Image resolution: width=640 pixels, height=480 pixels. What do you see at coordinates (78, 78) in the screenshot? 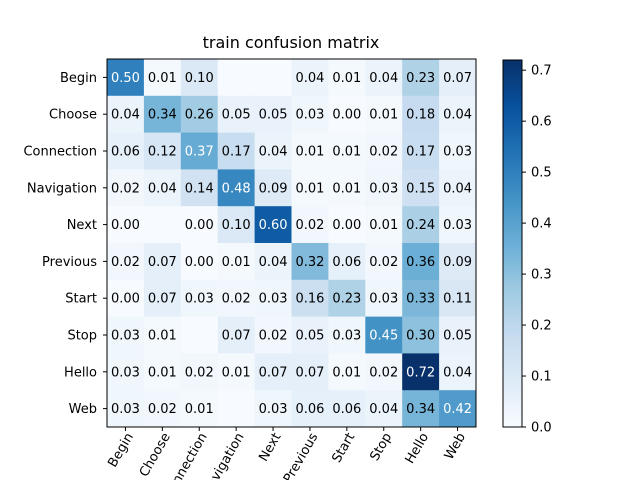
I see `y-tick-label: Begin` at bounding box center [78, 78].